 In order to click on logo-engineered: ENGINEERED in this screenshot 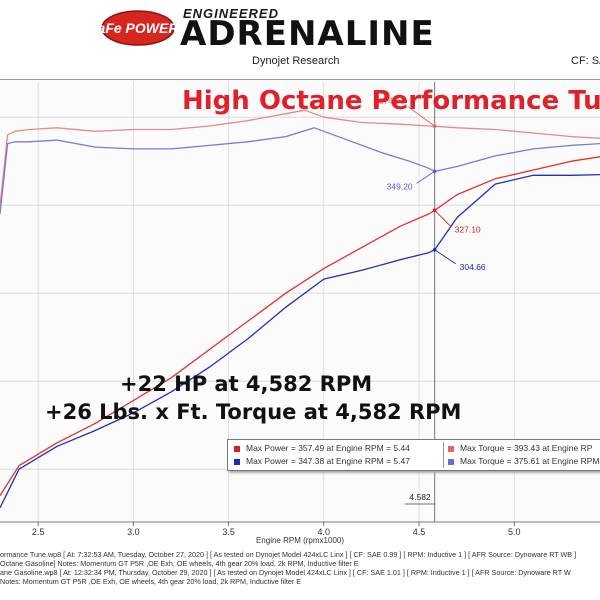, I will do `click(231, 13)`.